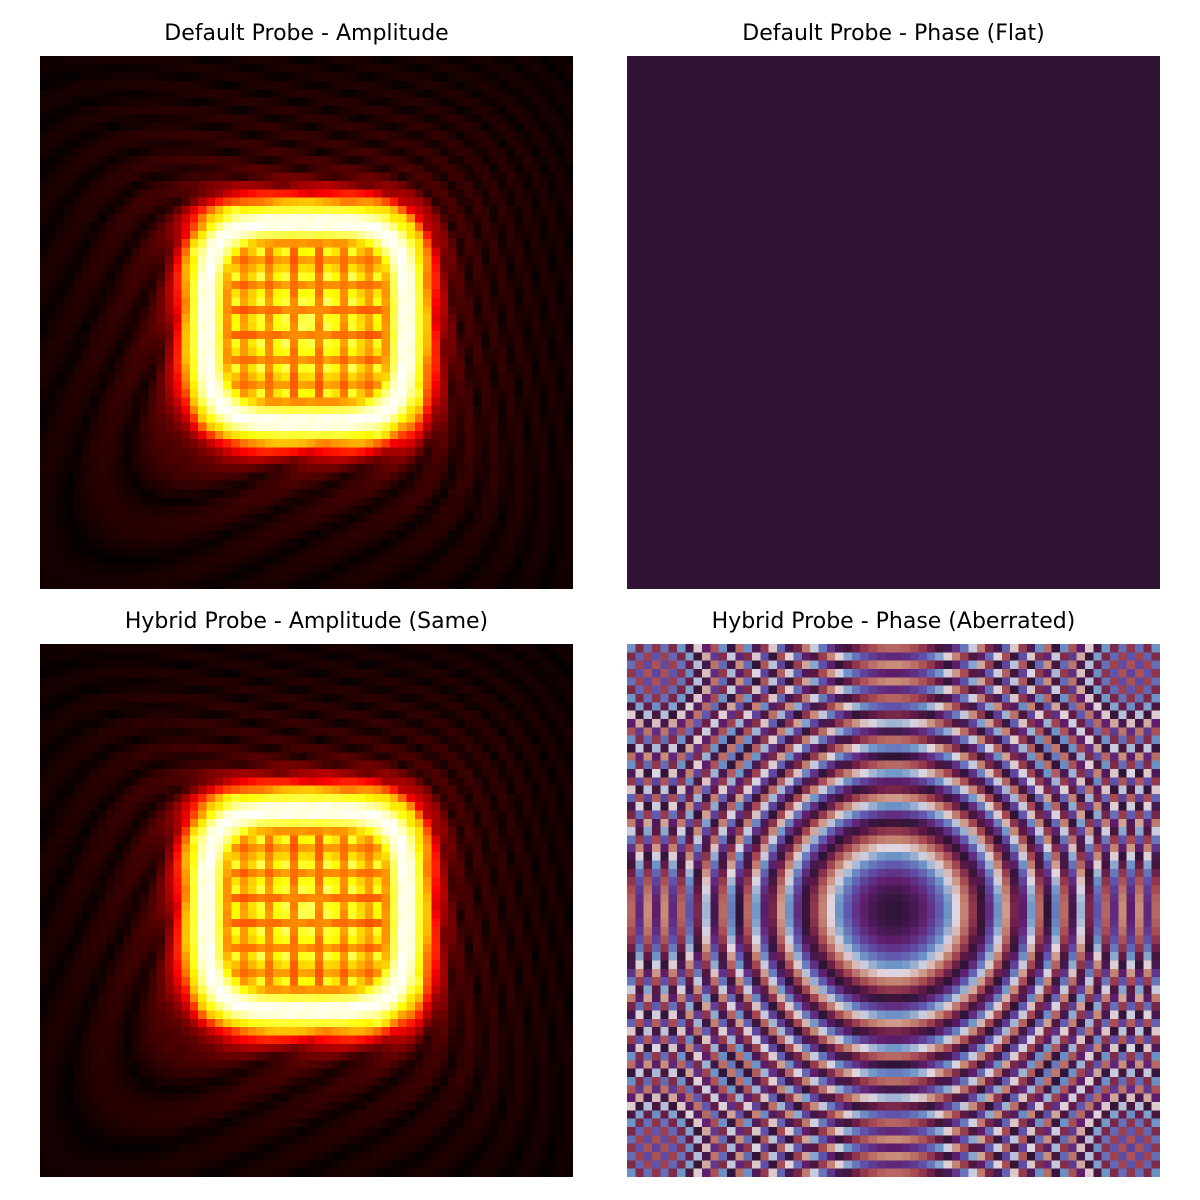 The height and width of the screenshot is (1200, 1200). What do you see at coordinates (893, 621) in the screenshot?
I see `panel-title-hybrid-phase: Hybrid Probe - Phase (Aberrated)` at bounding box center [893, 621].